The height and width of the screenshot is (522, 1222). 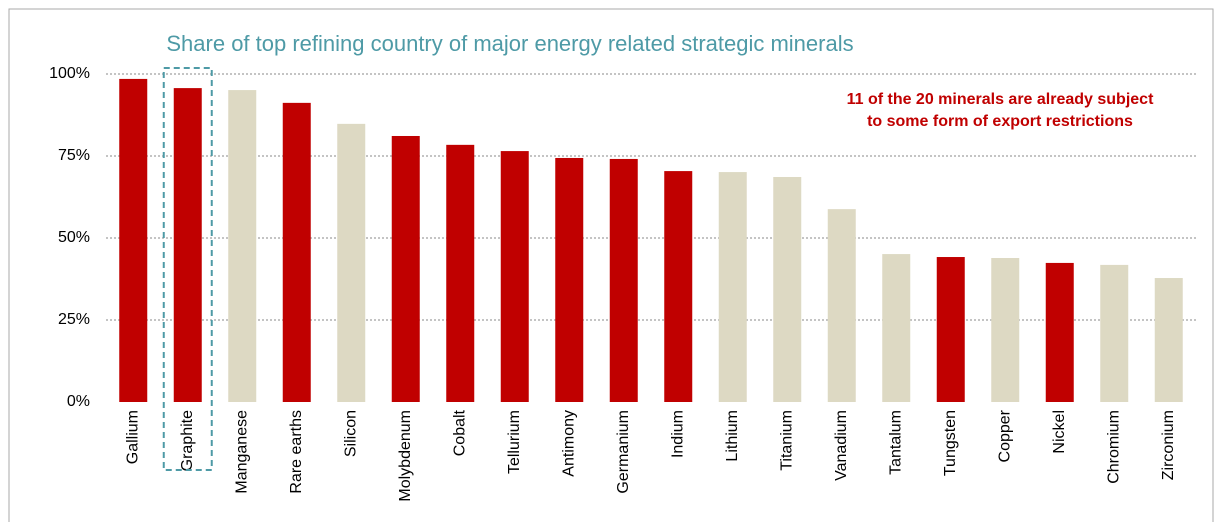 What do you see at coordinates (74, 237) in the screenshot?
I see `y-tick-label: 50%` at bounding box center [74, 237].